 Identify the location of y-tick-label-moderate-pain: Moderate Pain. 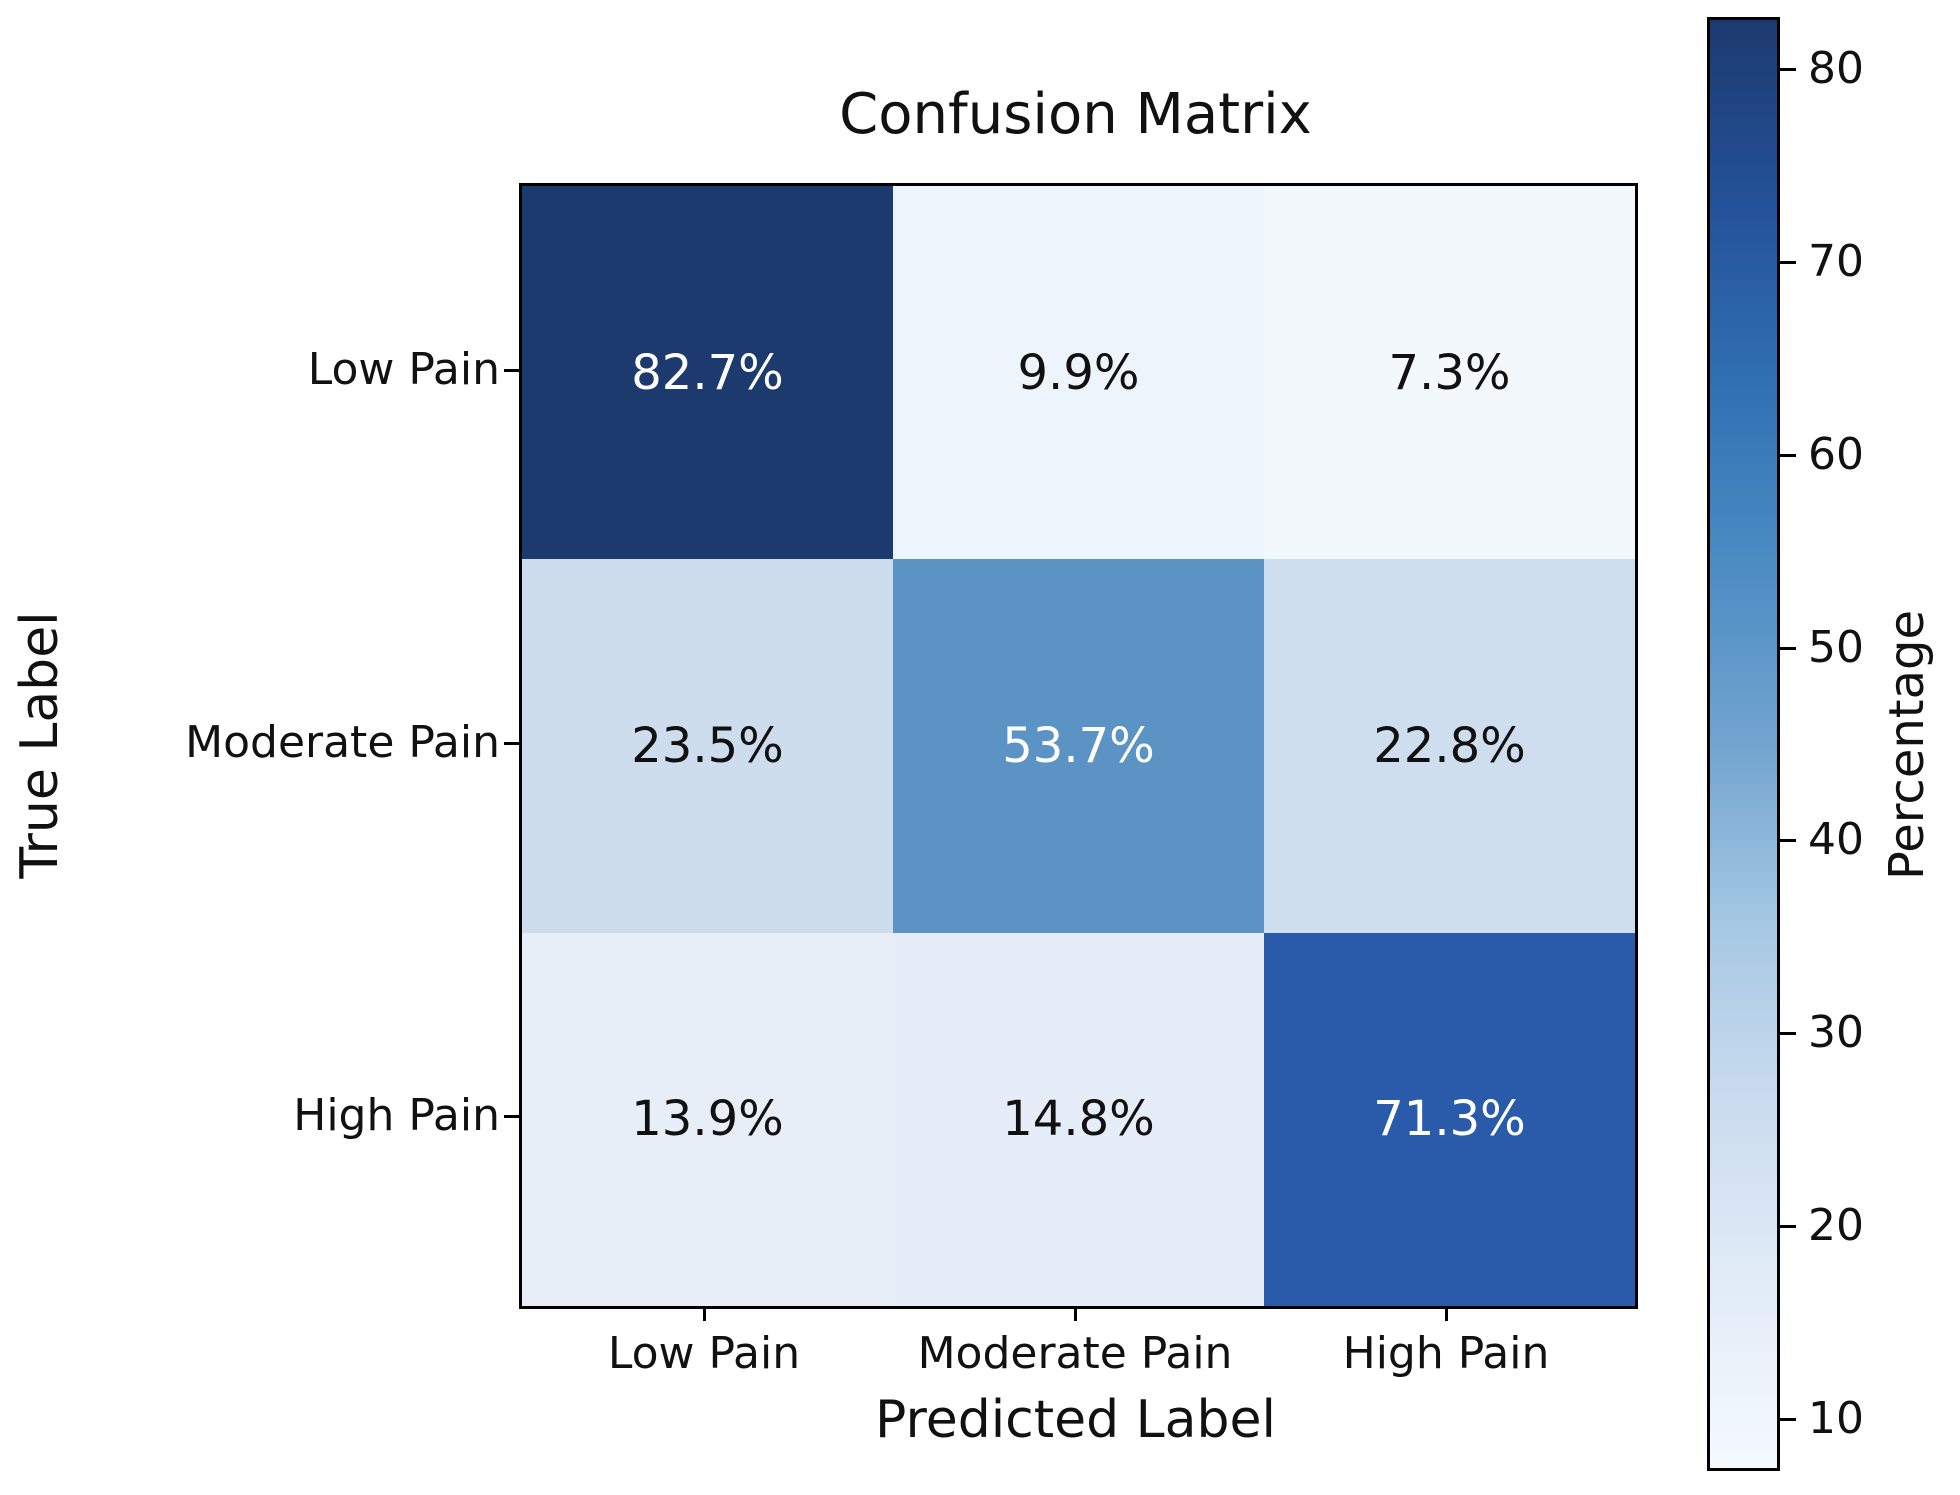
(342, 742).